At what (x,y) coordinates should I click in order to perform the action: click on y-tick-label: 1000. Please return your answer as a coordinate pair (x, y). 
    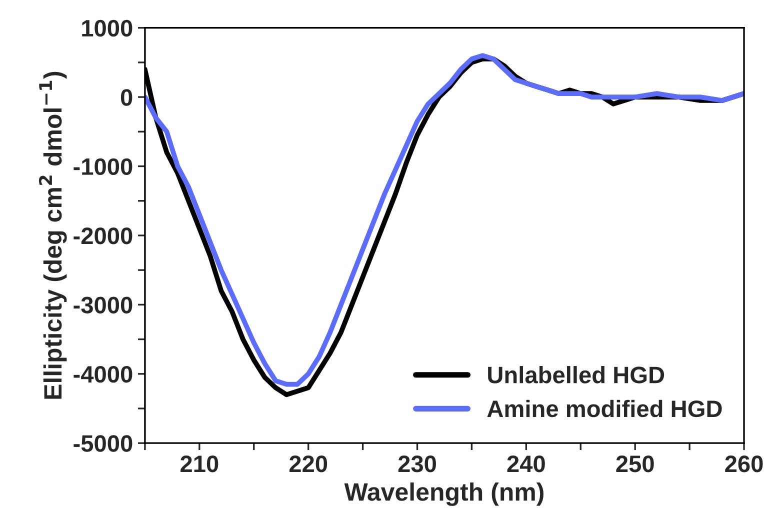
    Looking at the image, I should click on (107, 28).